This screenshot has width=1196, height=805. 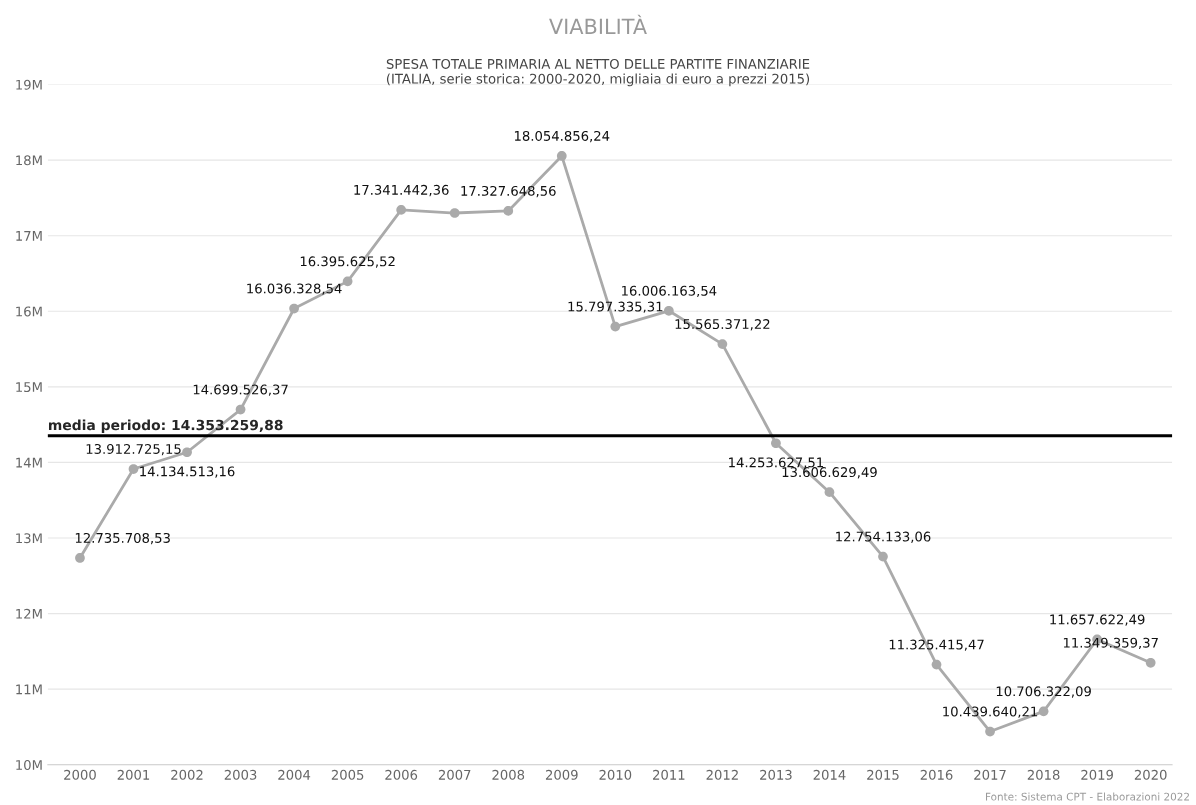 What do you see at coordinates (615, 774) in the screenshot?
I see `x-tick-label: 2010` at bounding box center [615, 774].